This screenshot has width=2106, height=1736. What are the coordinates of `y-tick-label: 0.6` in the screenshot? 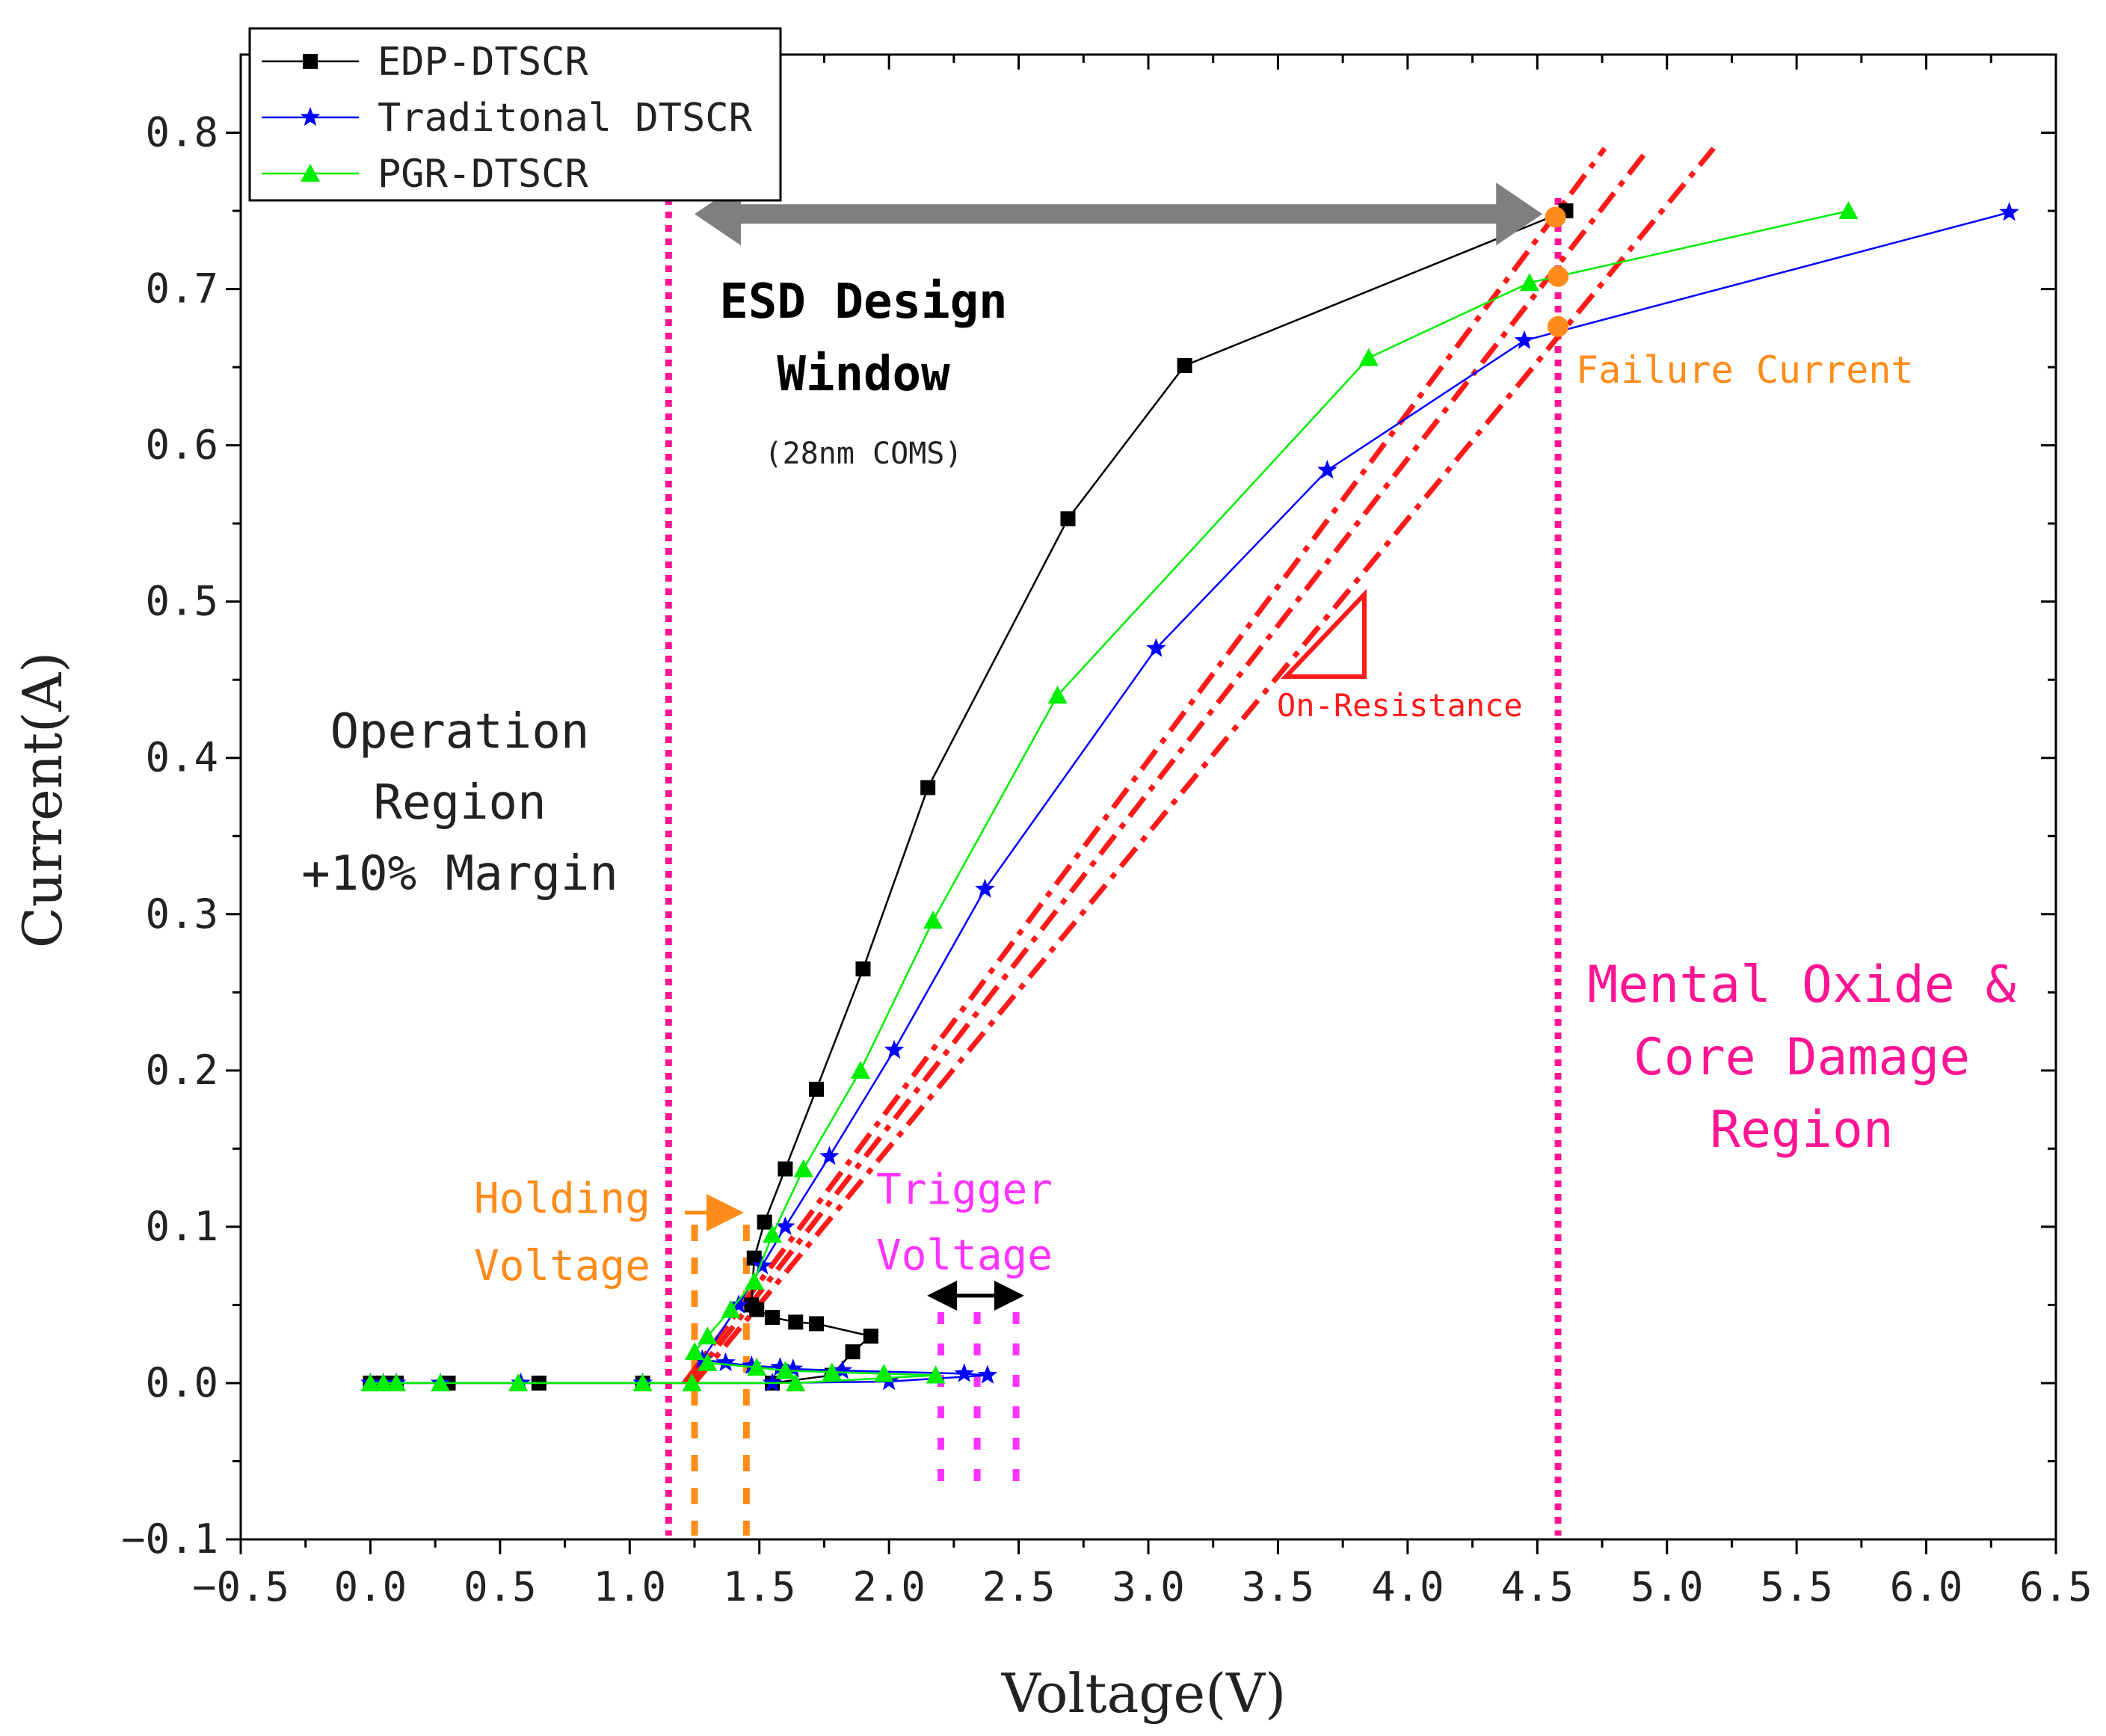 It's located at (181, 445).